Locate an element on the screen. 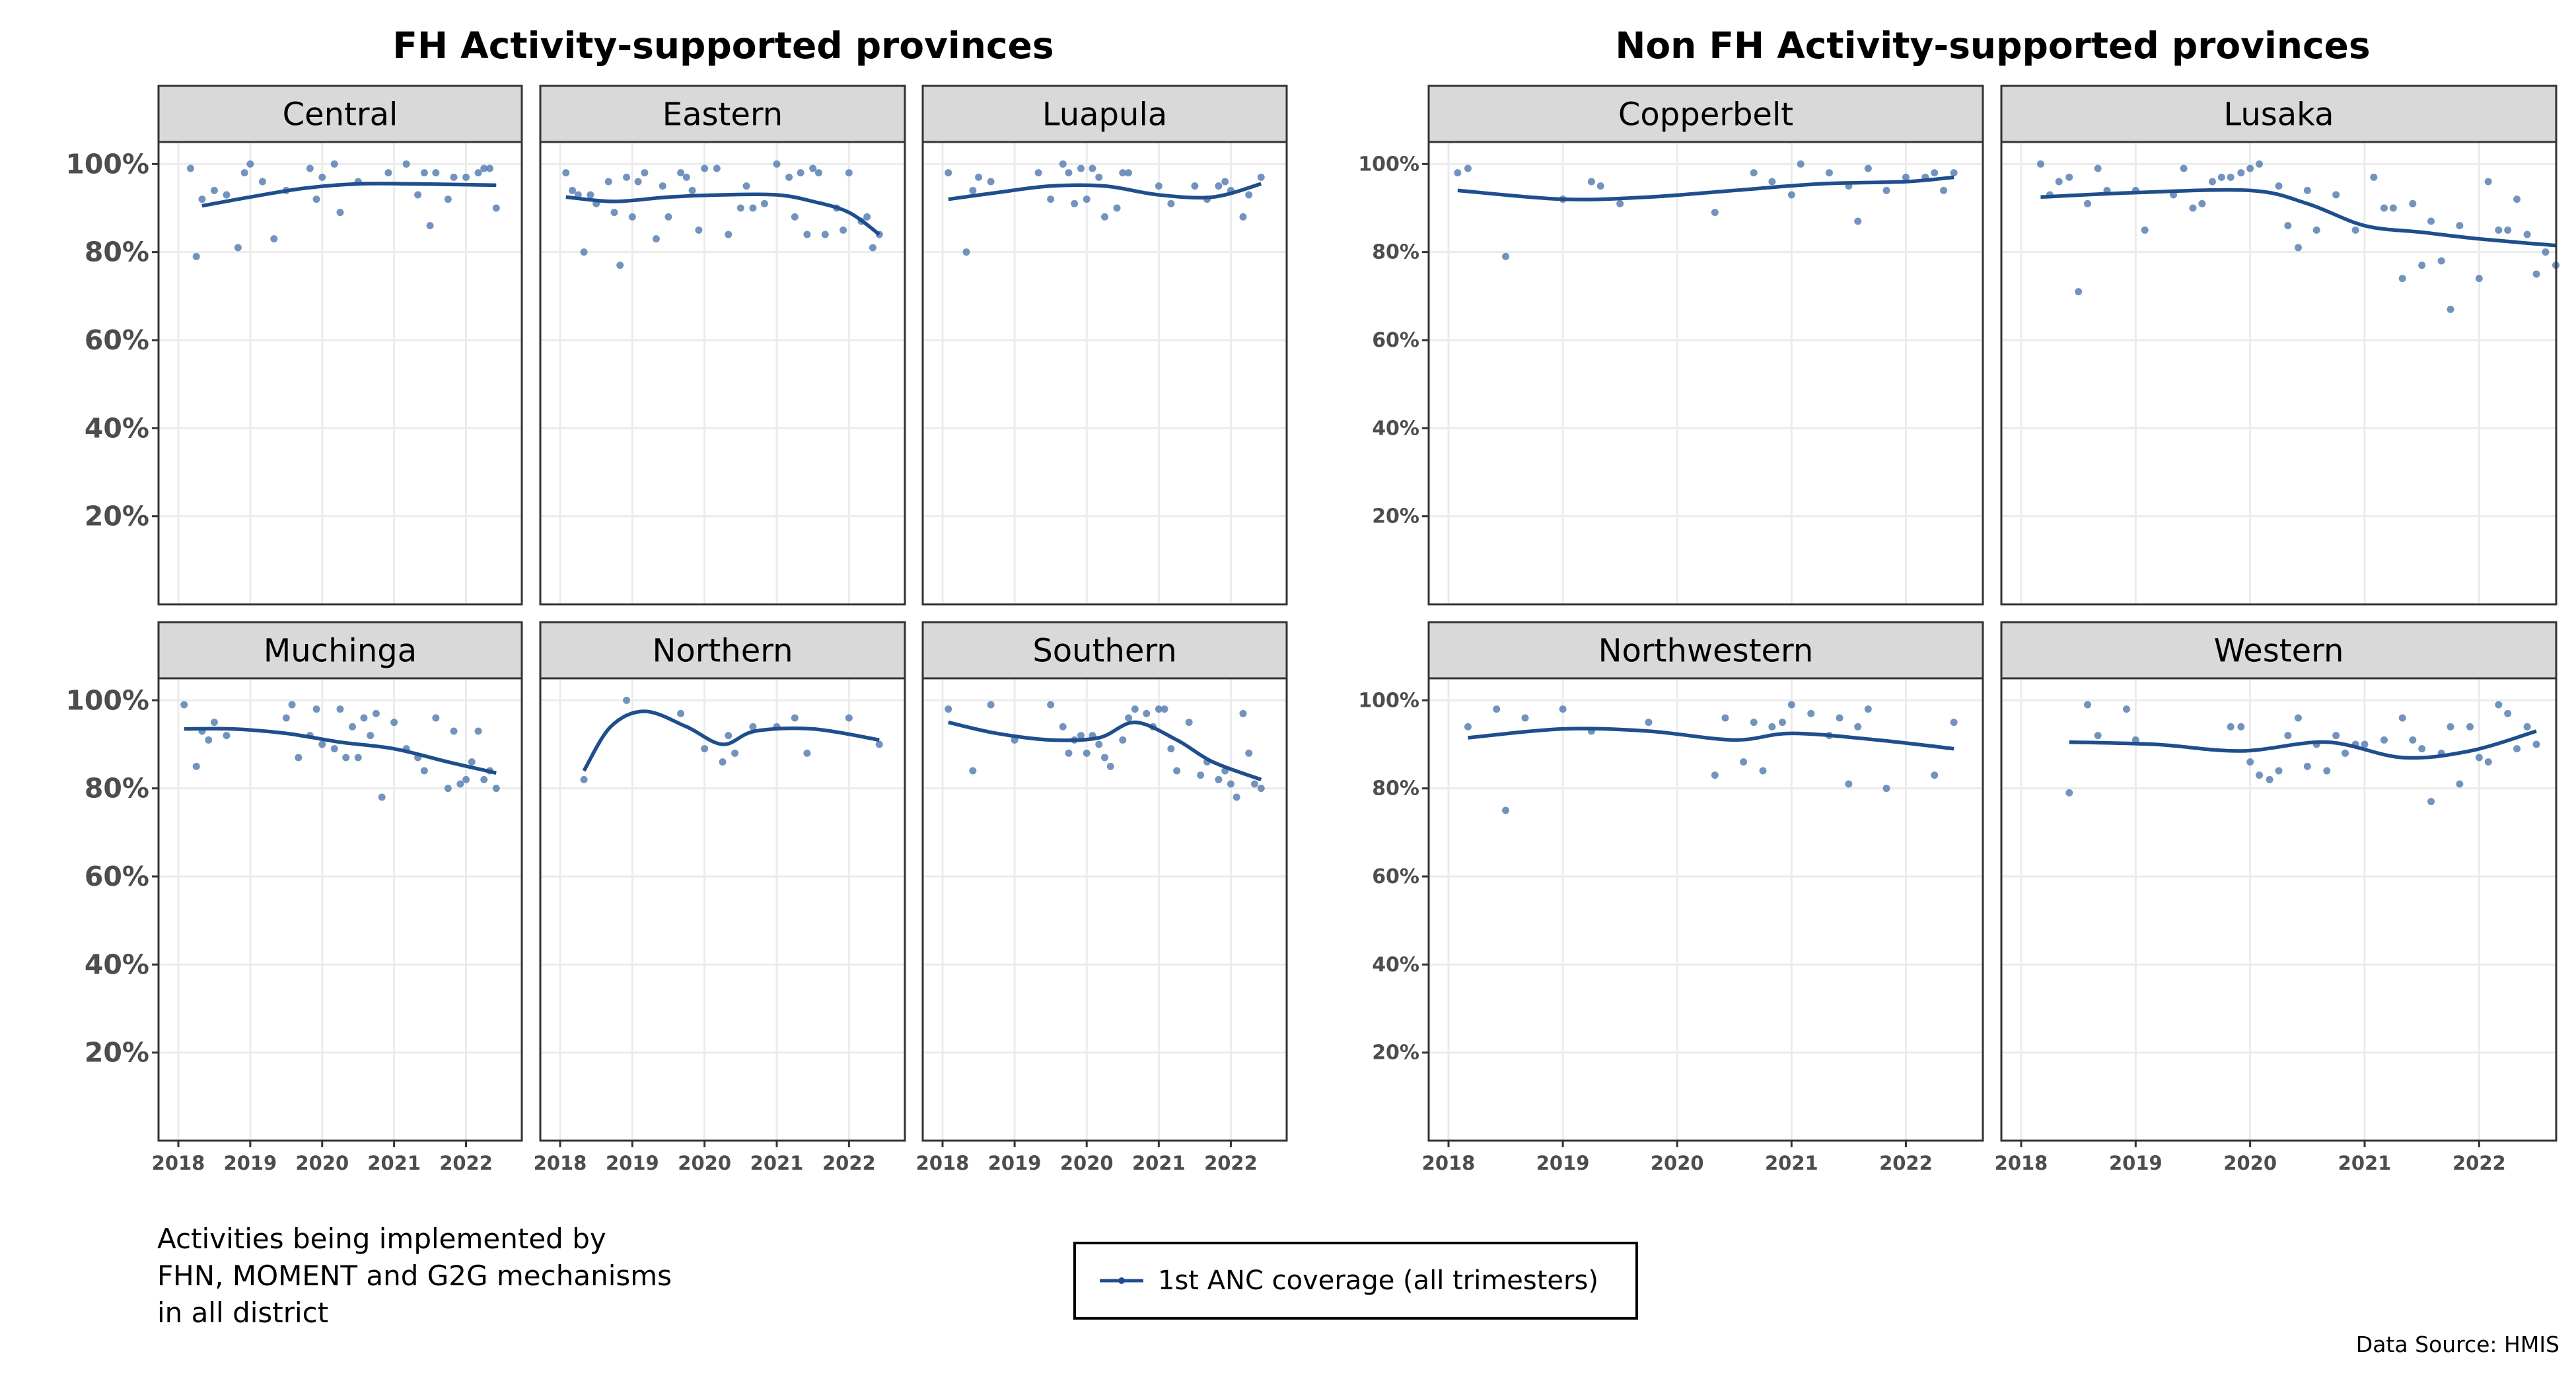 This screenshot has height=1387, width=2576. legend-label: 1st ANC coverage (all trimesters) is located at coordinates (1378, 1280).